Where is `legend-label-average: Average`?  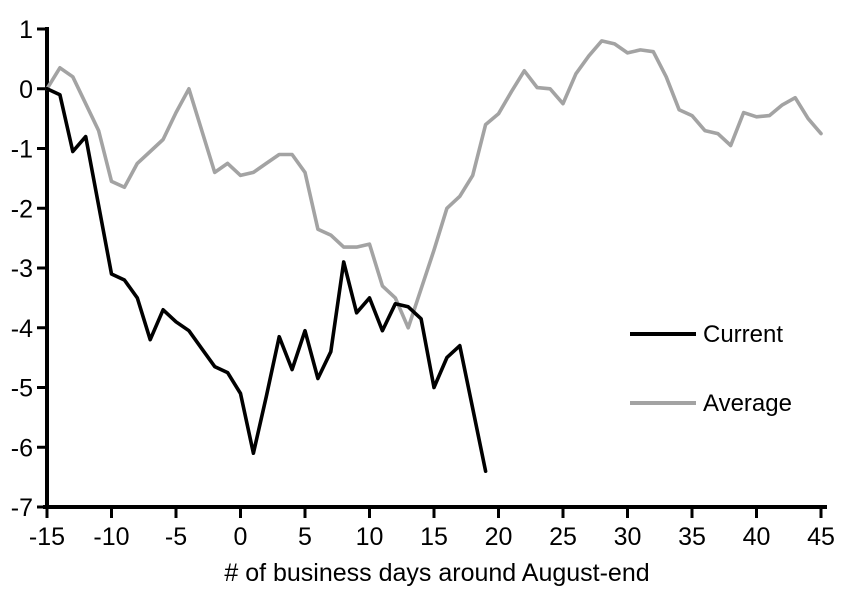
legend-label-average: Average is located at coordinates (747, 403).